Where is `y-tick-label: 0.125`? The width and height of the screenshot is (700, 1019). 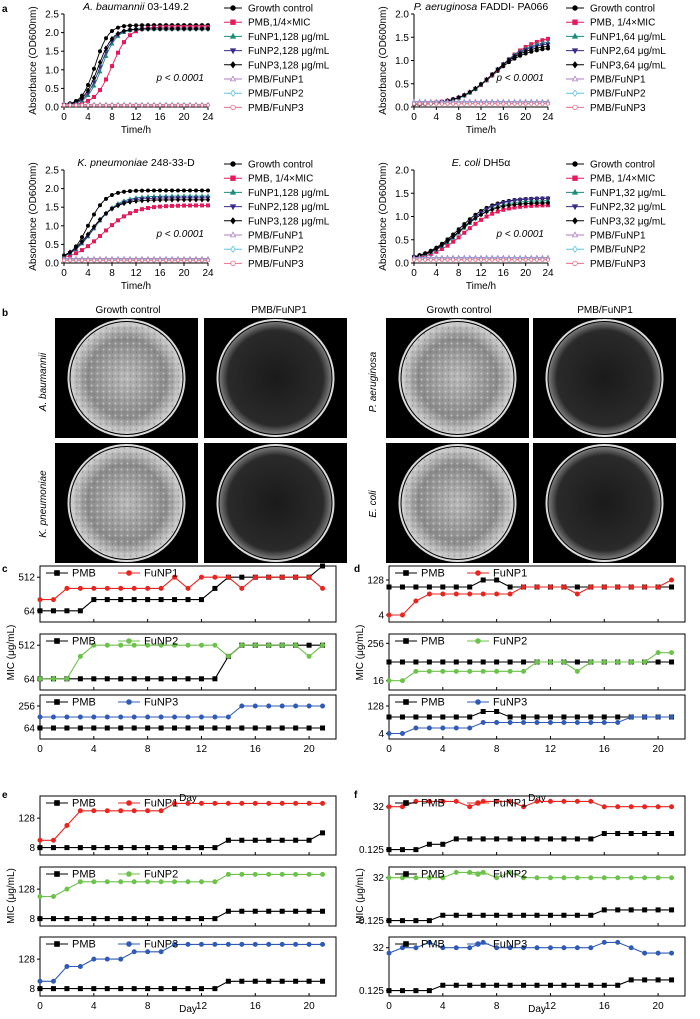
y-tick-label: 0.125 is located at coordinates (371, 991).